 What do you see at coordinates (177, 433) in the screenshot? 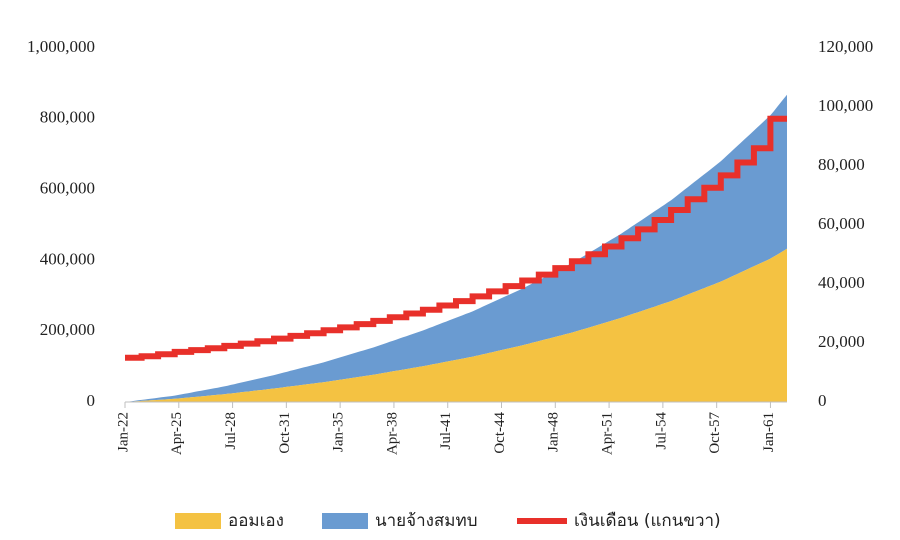
I see `x-tick-label: Apr-25` at bounding box center [177, 433].